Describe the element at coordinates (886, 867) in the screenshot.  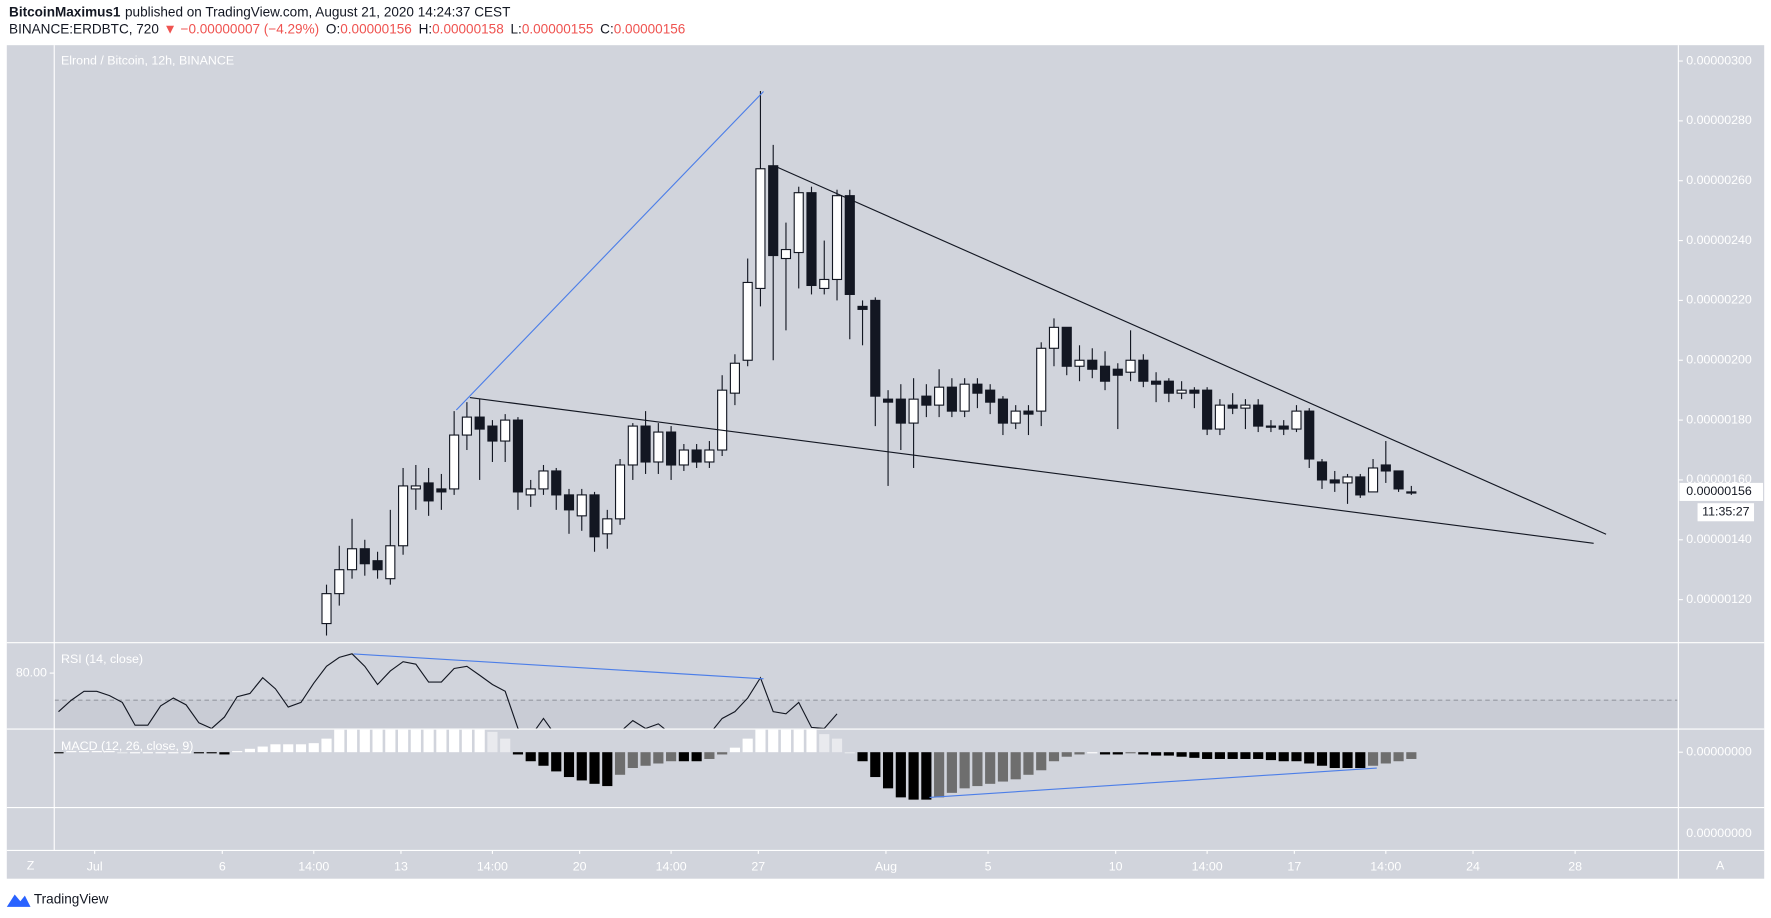
I see `x-tick-label: Aug` at that location.